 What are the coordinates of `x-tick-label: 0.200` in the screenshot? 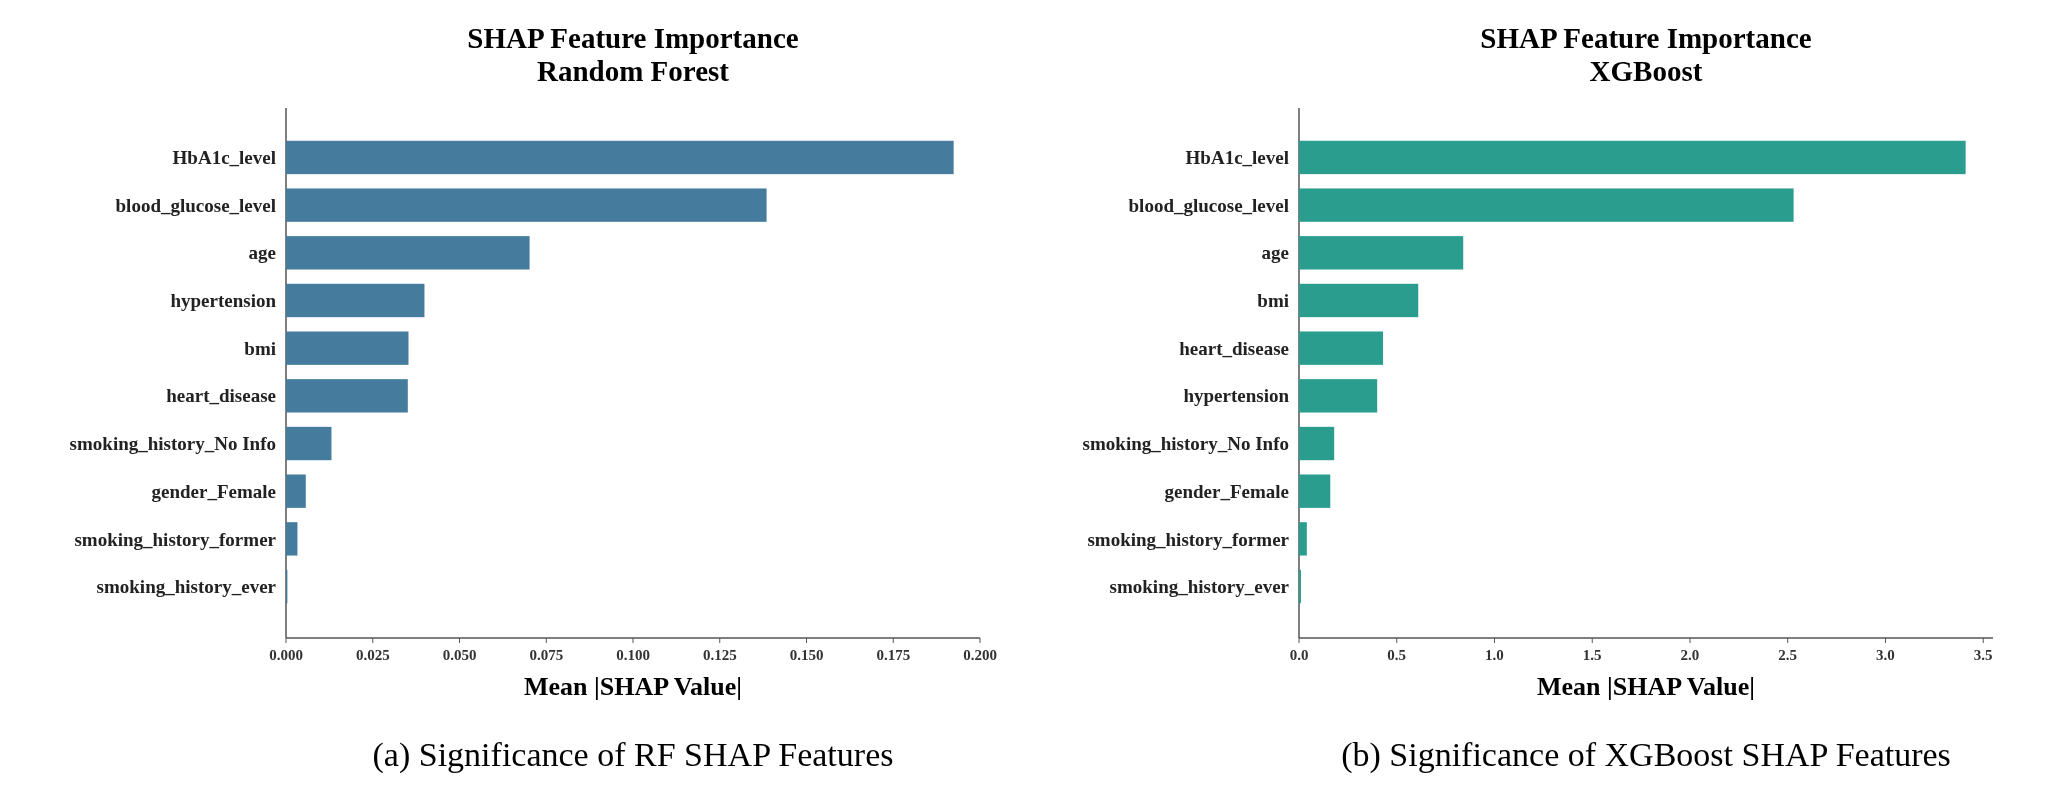 It's located at (980, 655).